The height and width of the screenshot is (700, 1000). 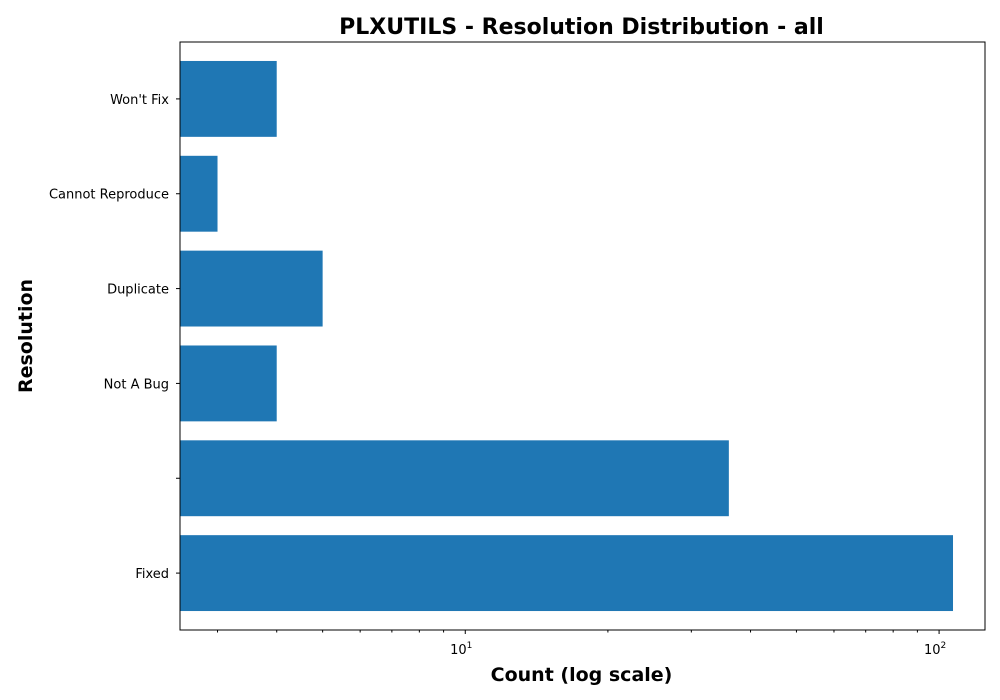 I want to click on bar-cannot-reproduce, so click(x=199, y=193).